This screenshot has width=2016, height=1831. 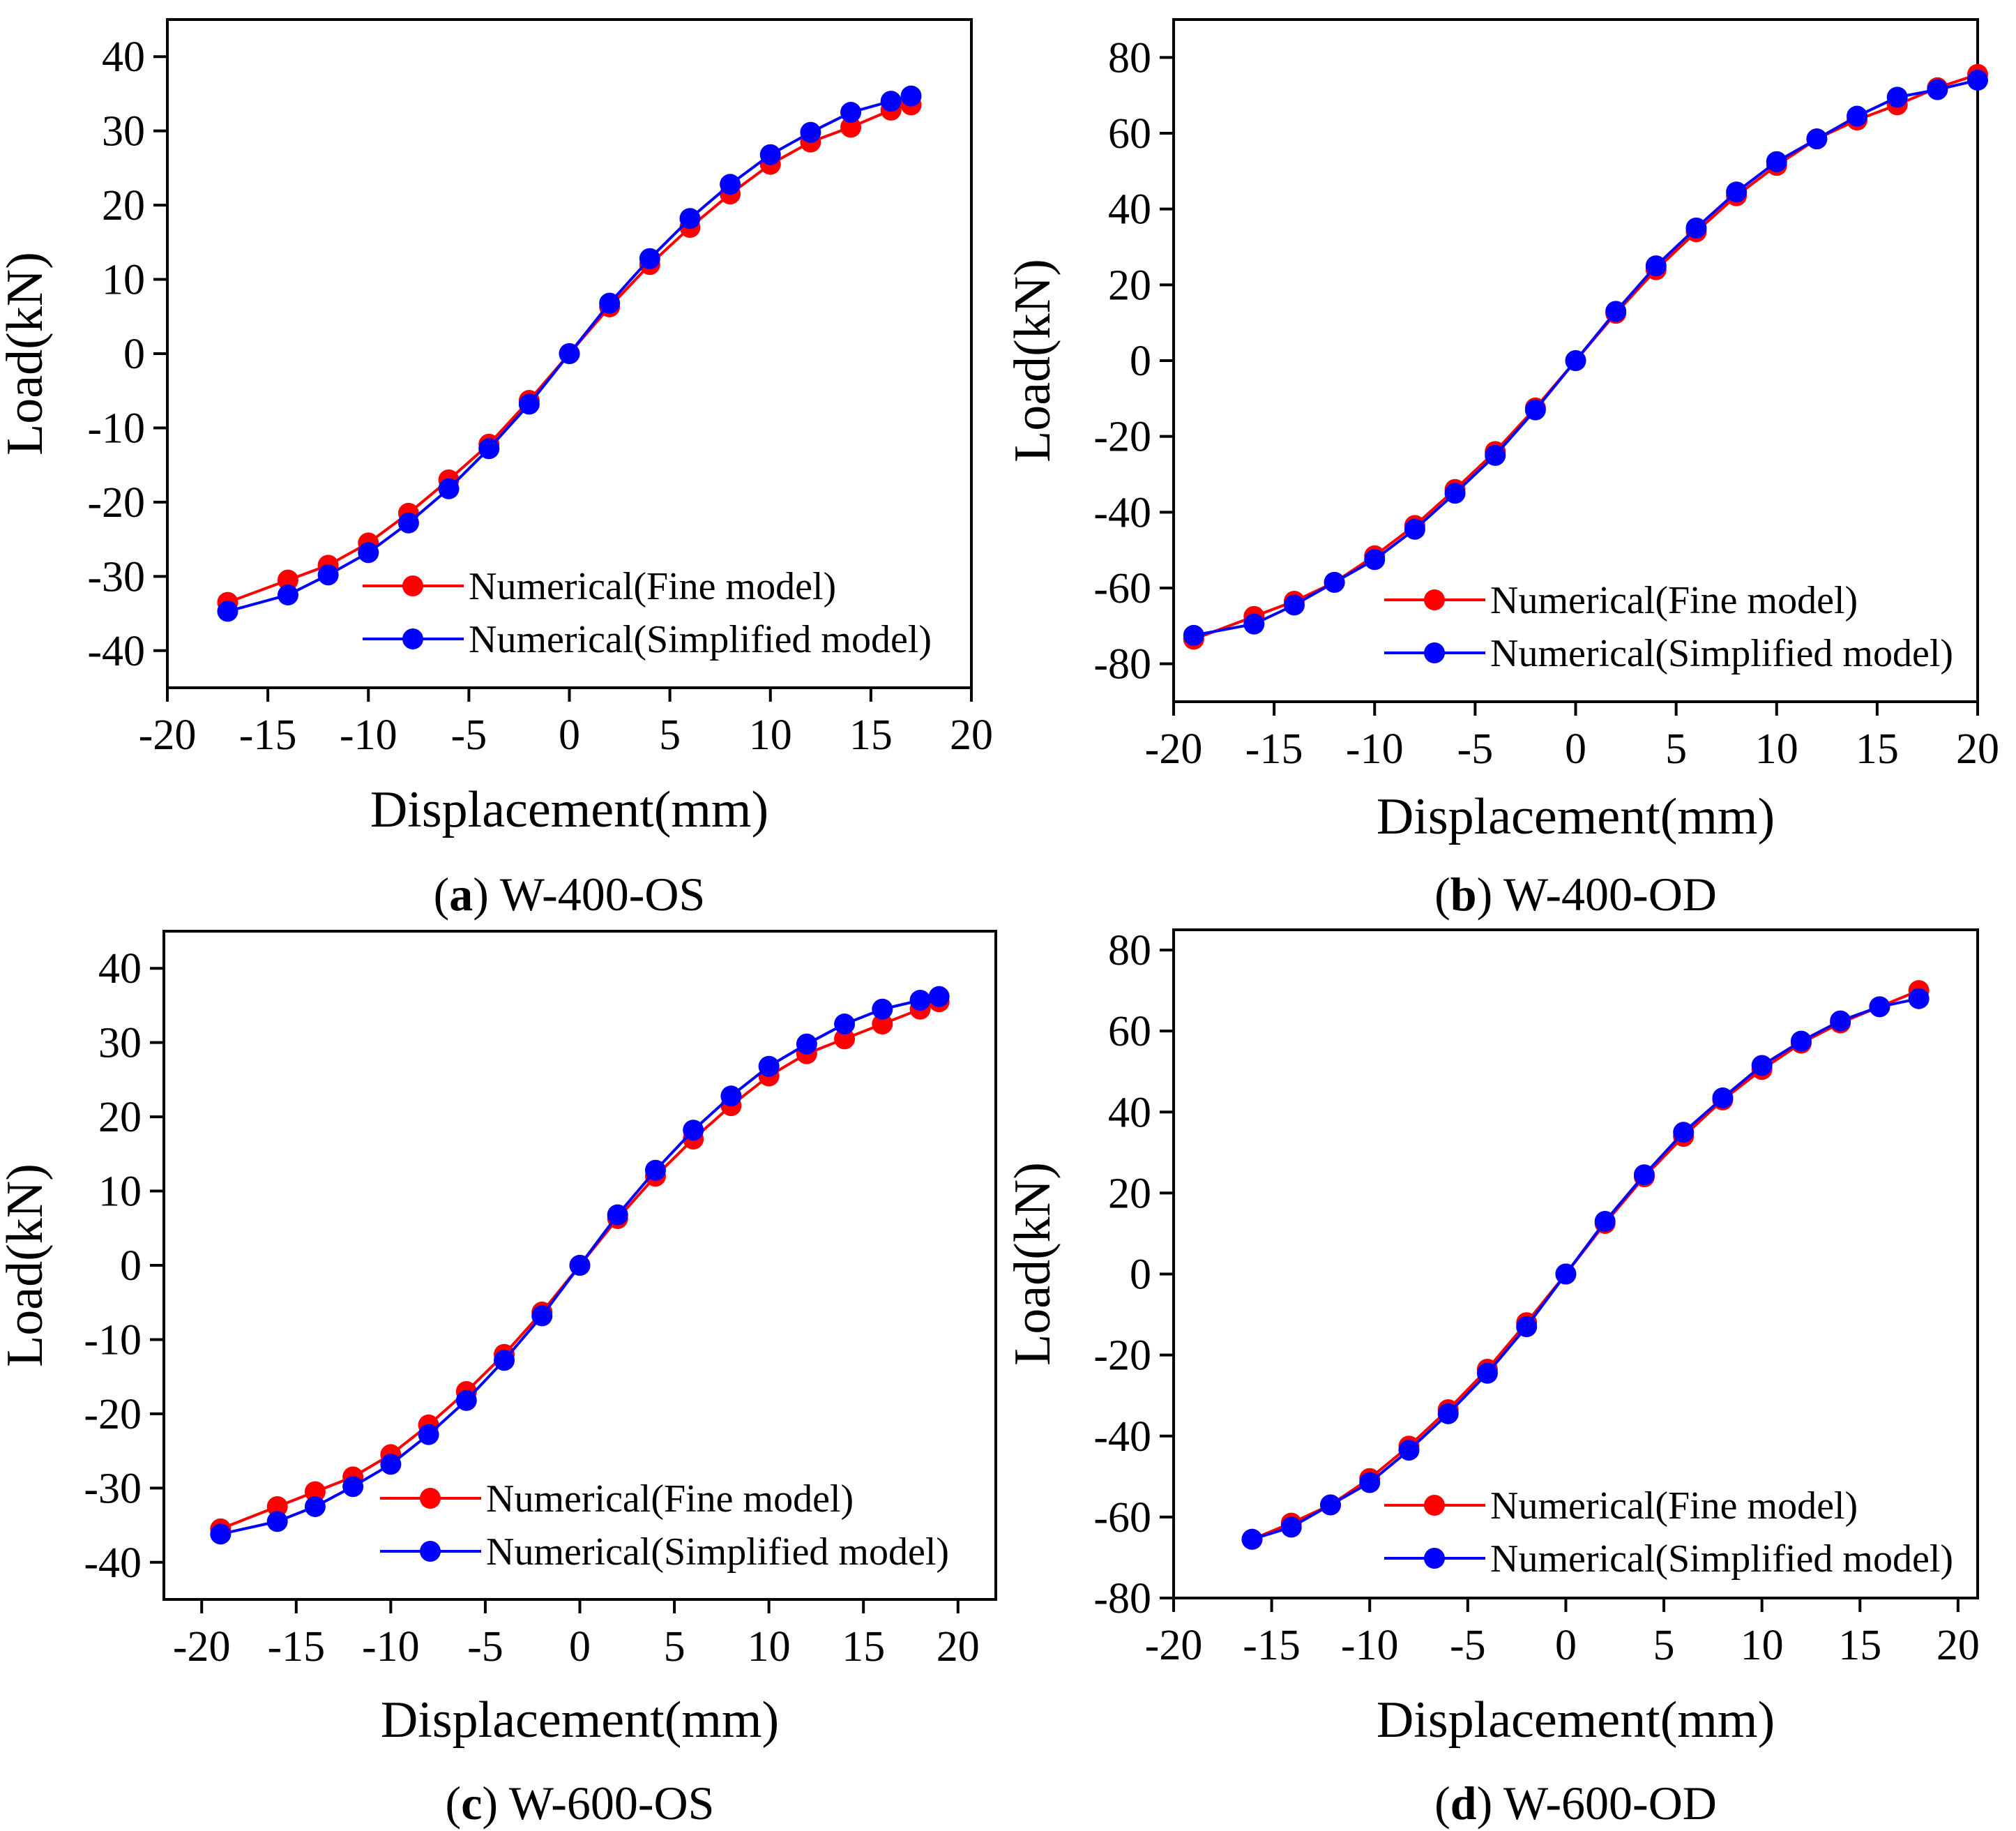 I want to click on y-tick-label: 80, so click(x=1129, y=951).